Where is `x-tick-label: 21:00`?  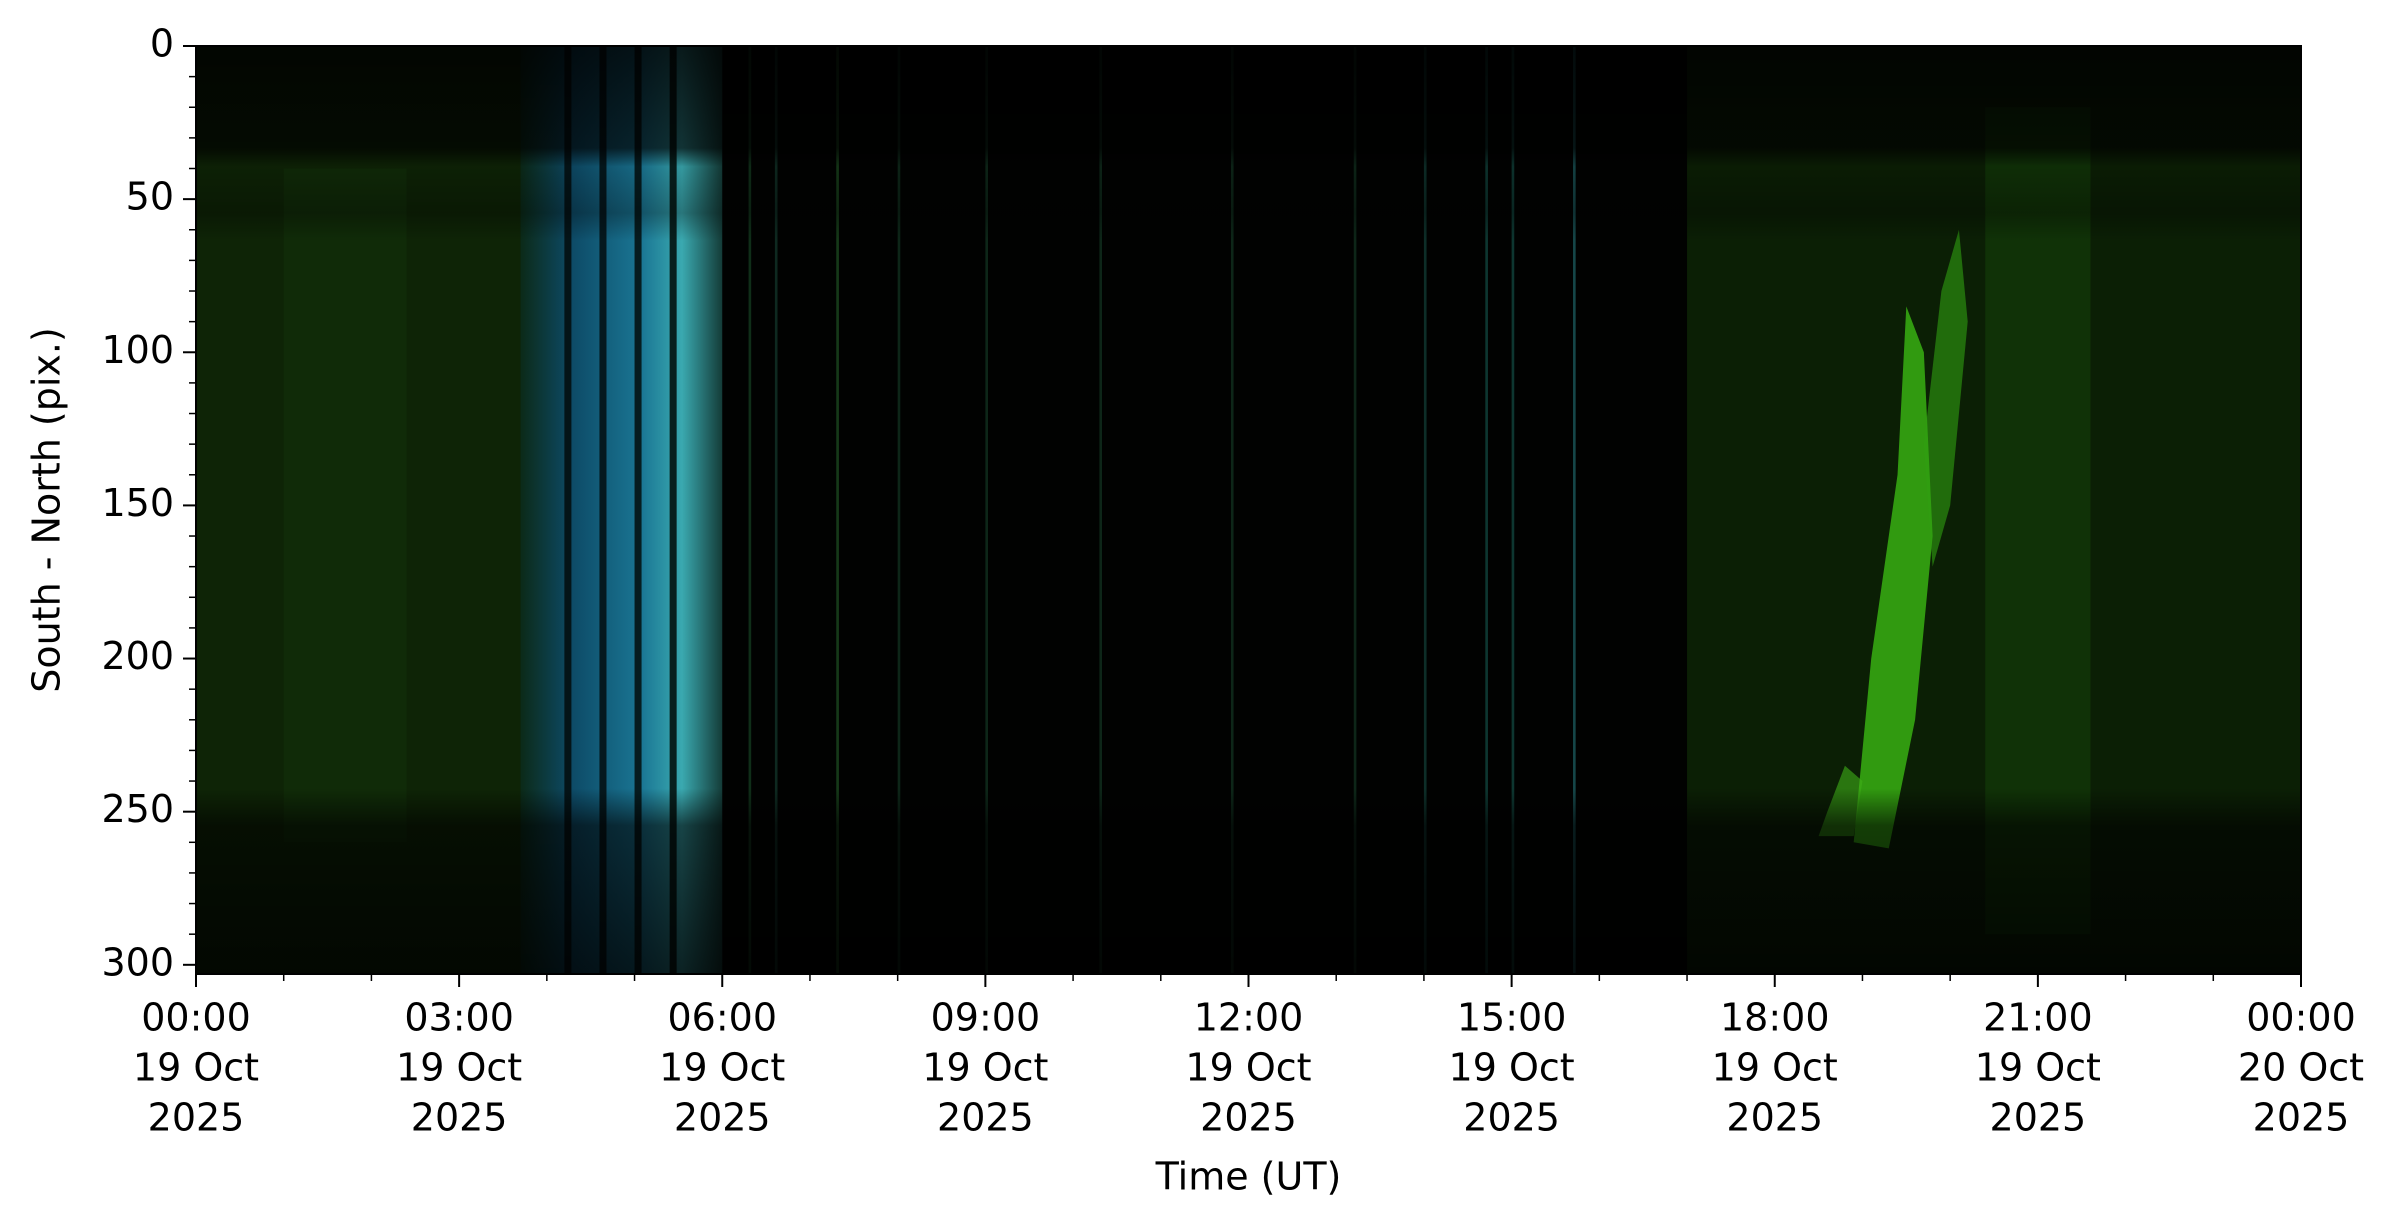 x-tick-label: 21:00 is located at coordinates (2038, 1018).